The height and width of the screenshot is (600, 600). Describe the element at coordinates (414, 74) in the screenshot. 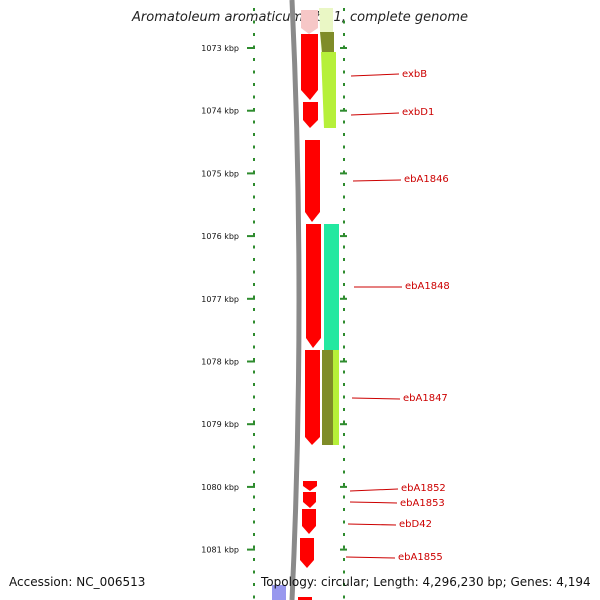

I see `gene-label-exbB: exbB` at that location.